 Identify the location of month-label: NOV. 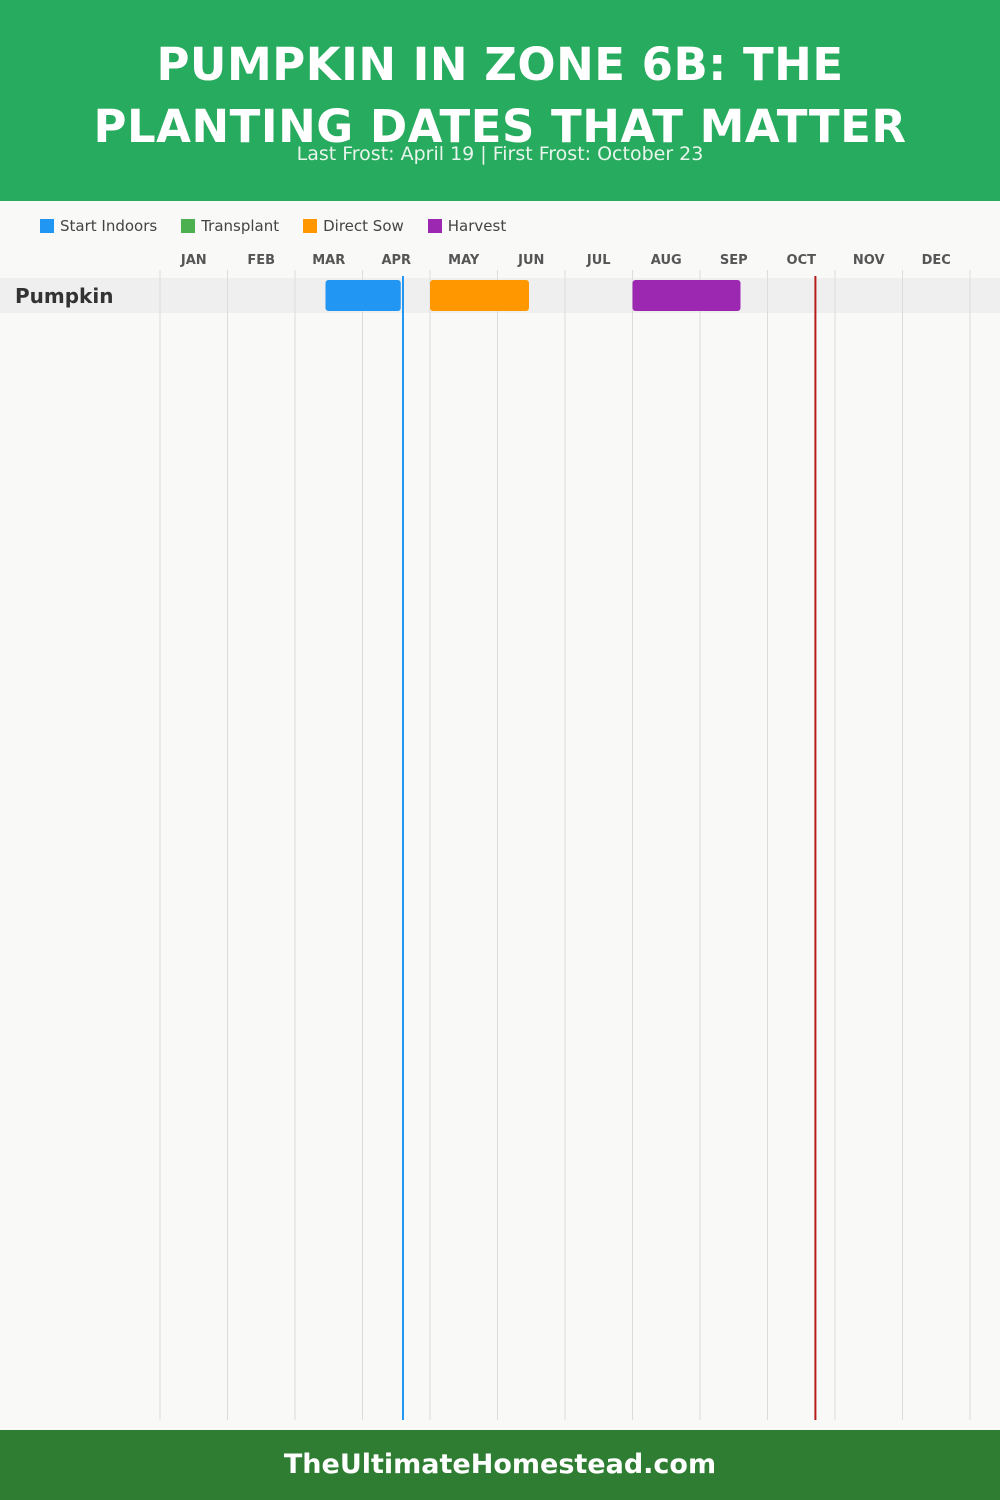
(869, 260).